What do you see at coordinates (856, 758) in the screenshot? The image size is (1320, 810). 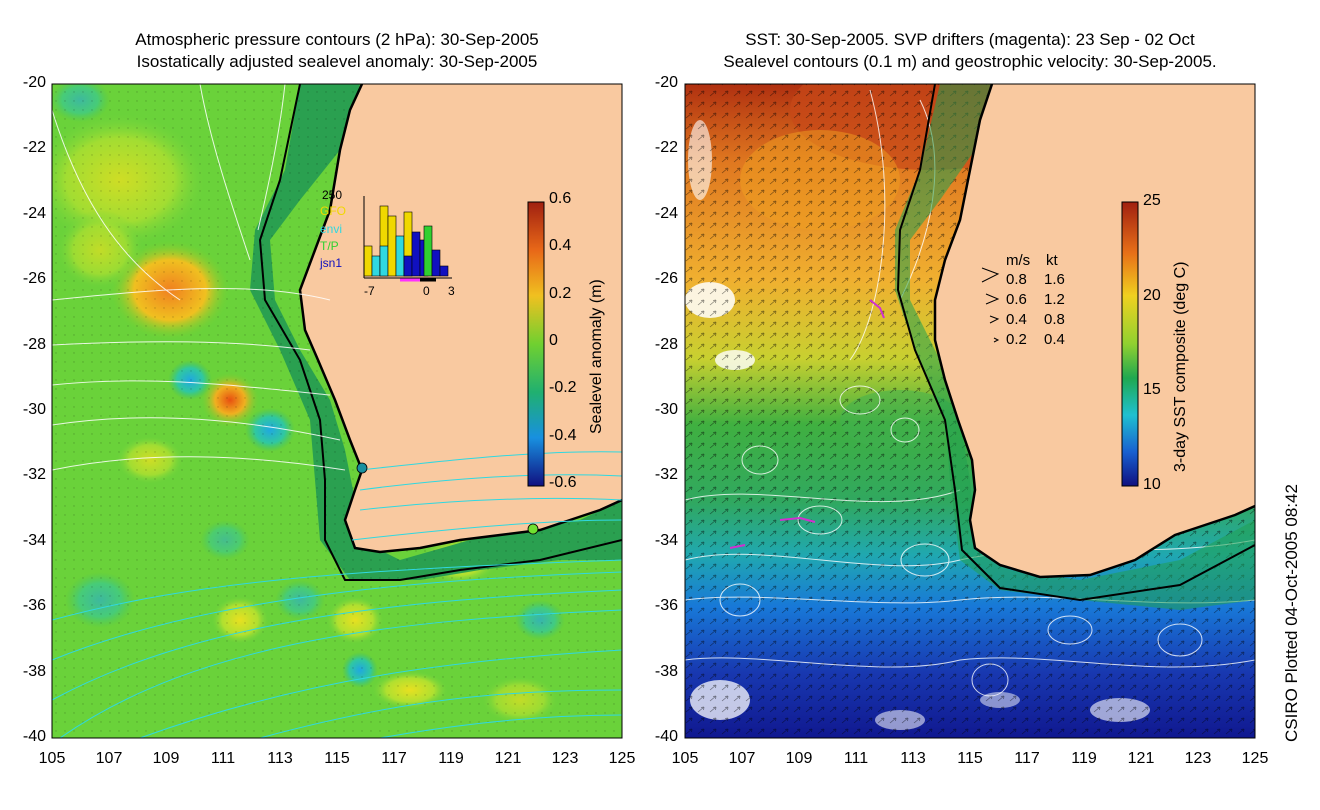 I see `right-xtick-3: 111` at bounding box center [856, 758].